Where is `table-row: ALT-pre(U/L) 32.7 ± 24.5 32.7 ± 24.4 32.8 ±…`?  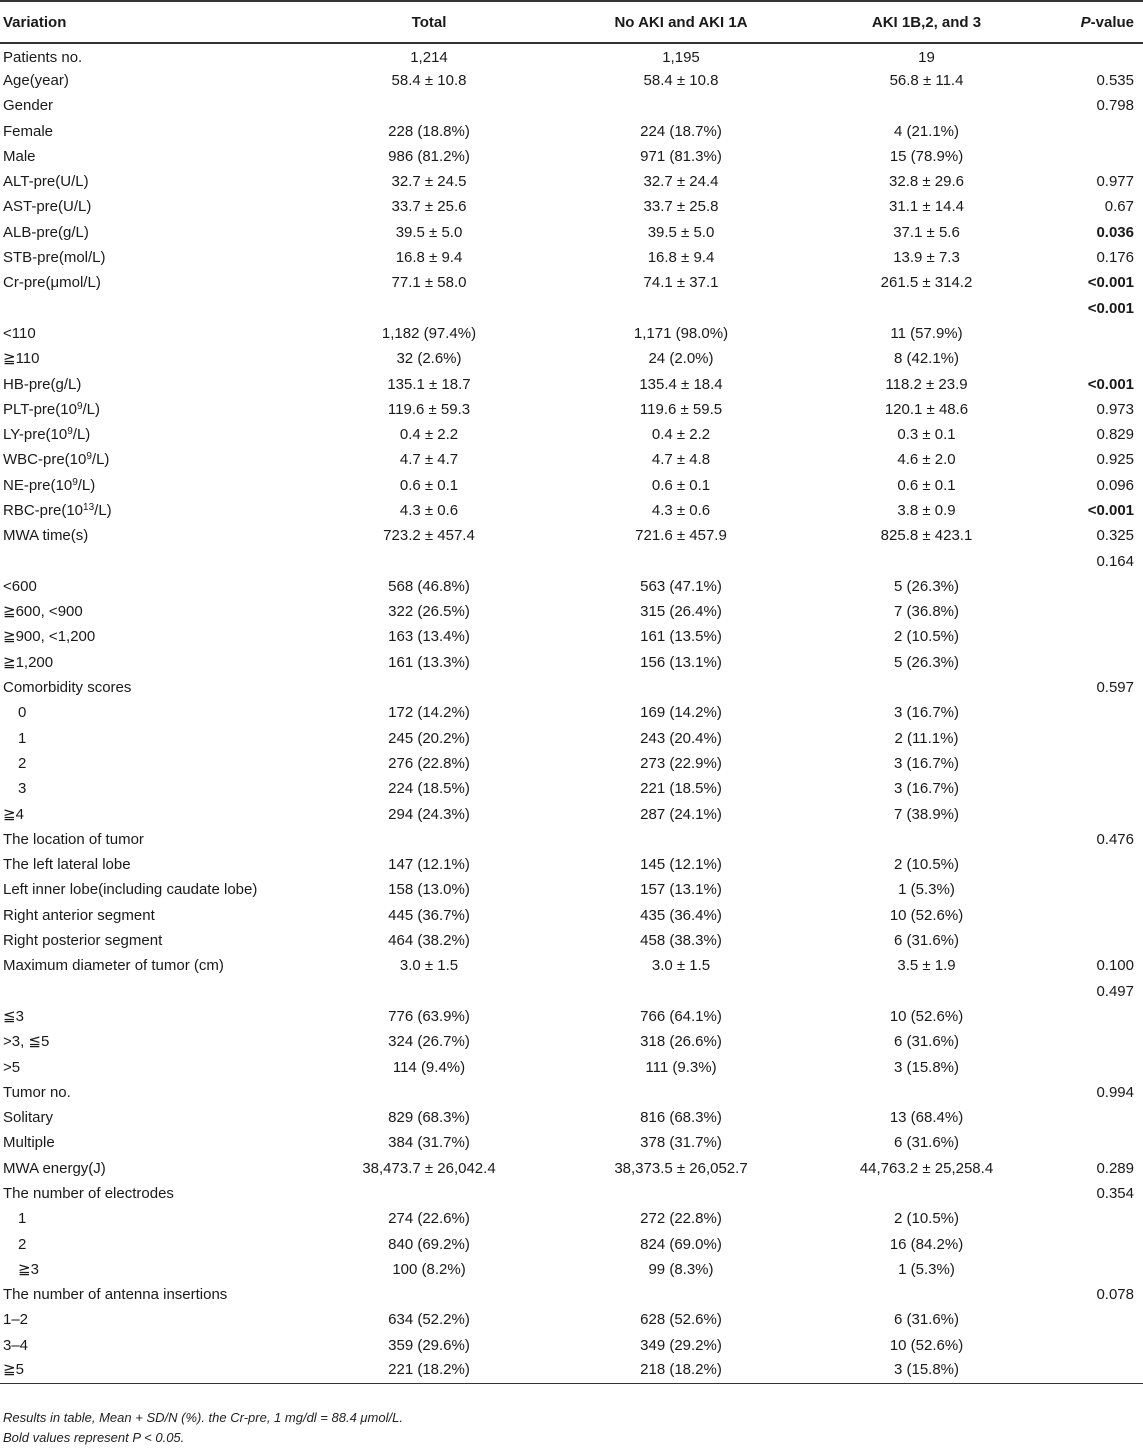 table-row: ALT-pre(U/L) 32.7 ± 24.5 32.7 ± 24.4 32.8 ±… is located at coordinates (571, 181).